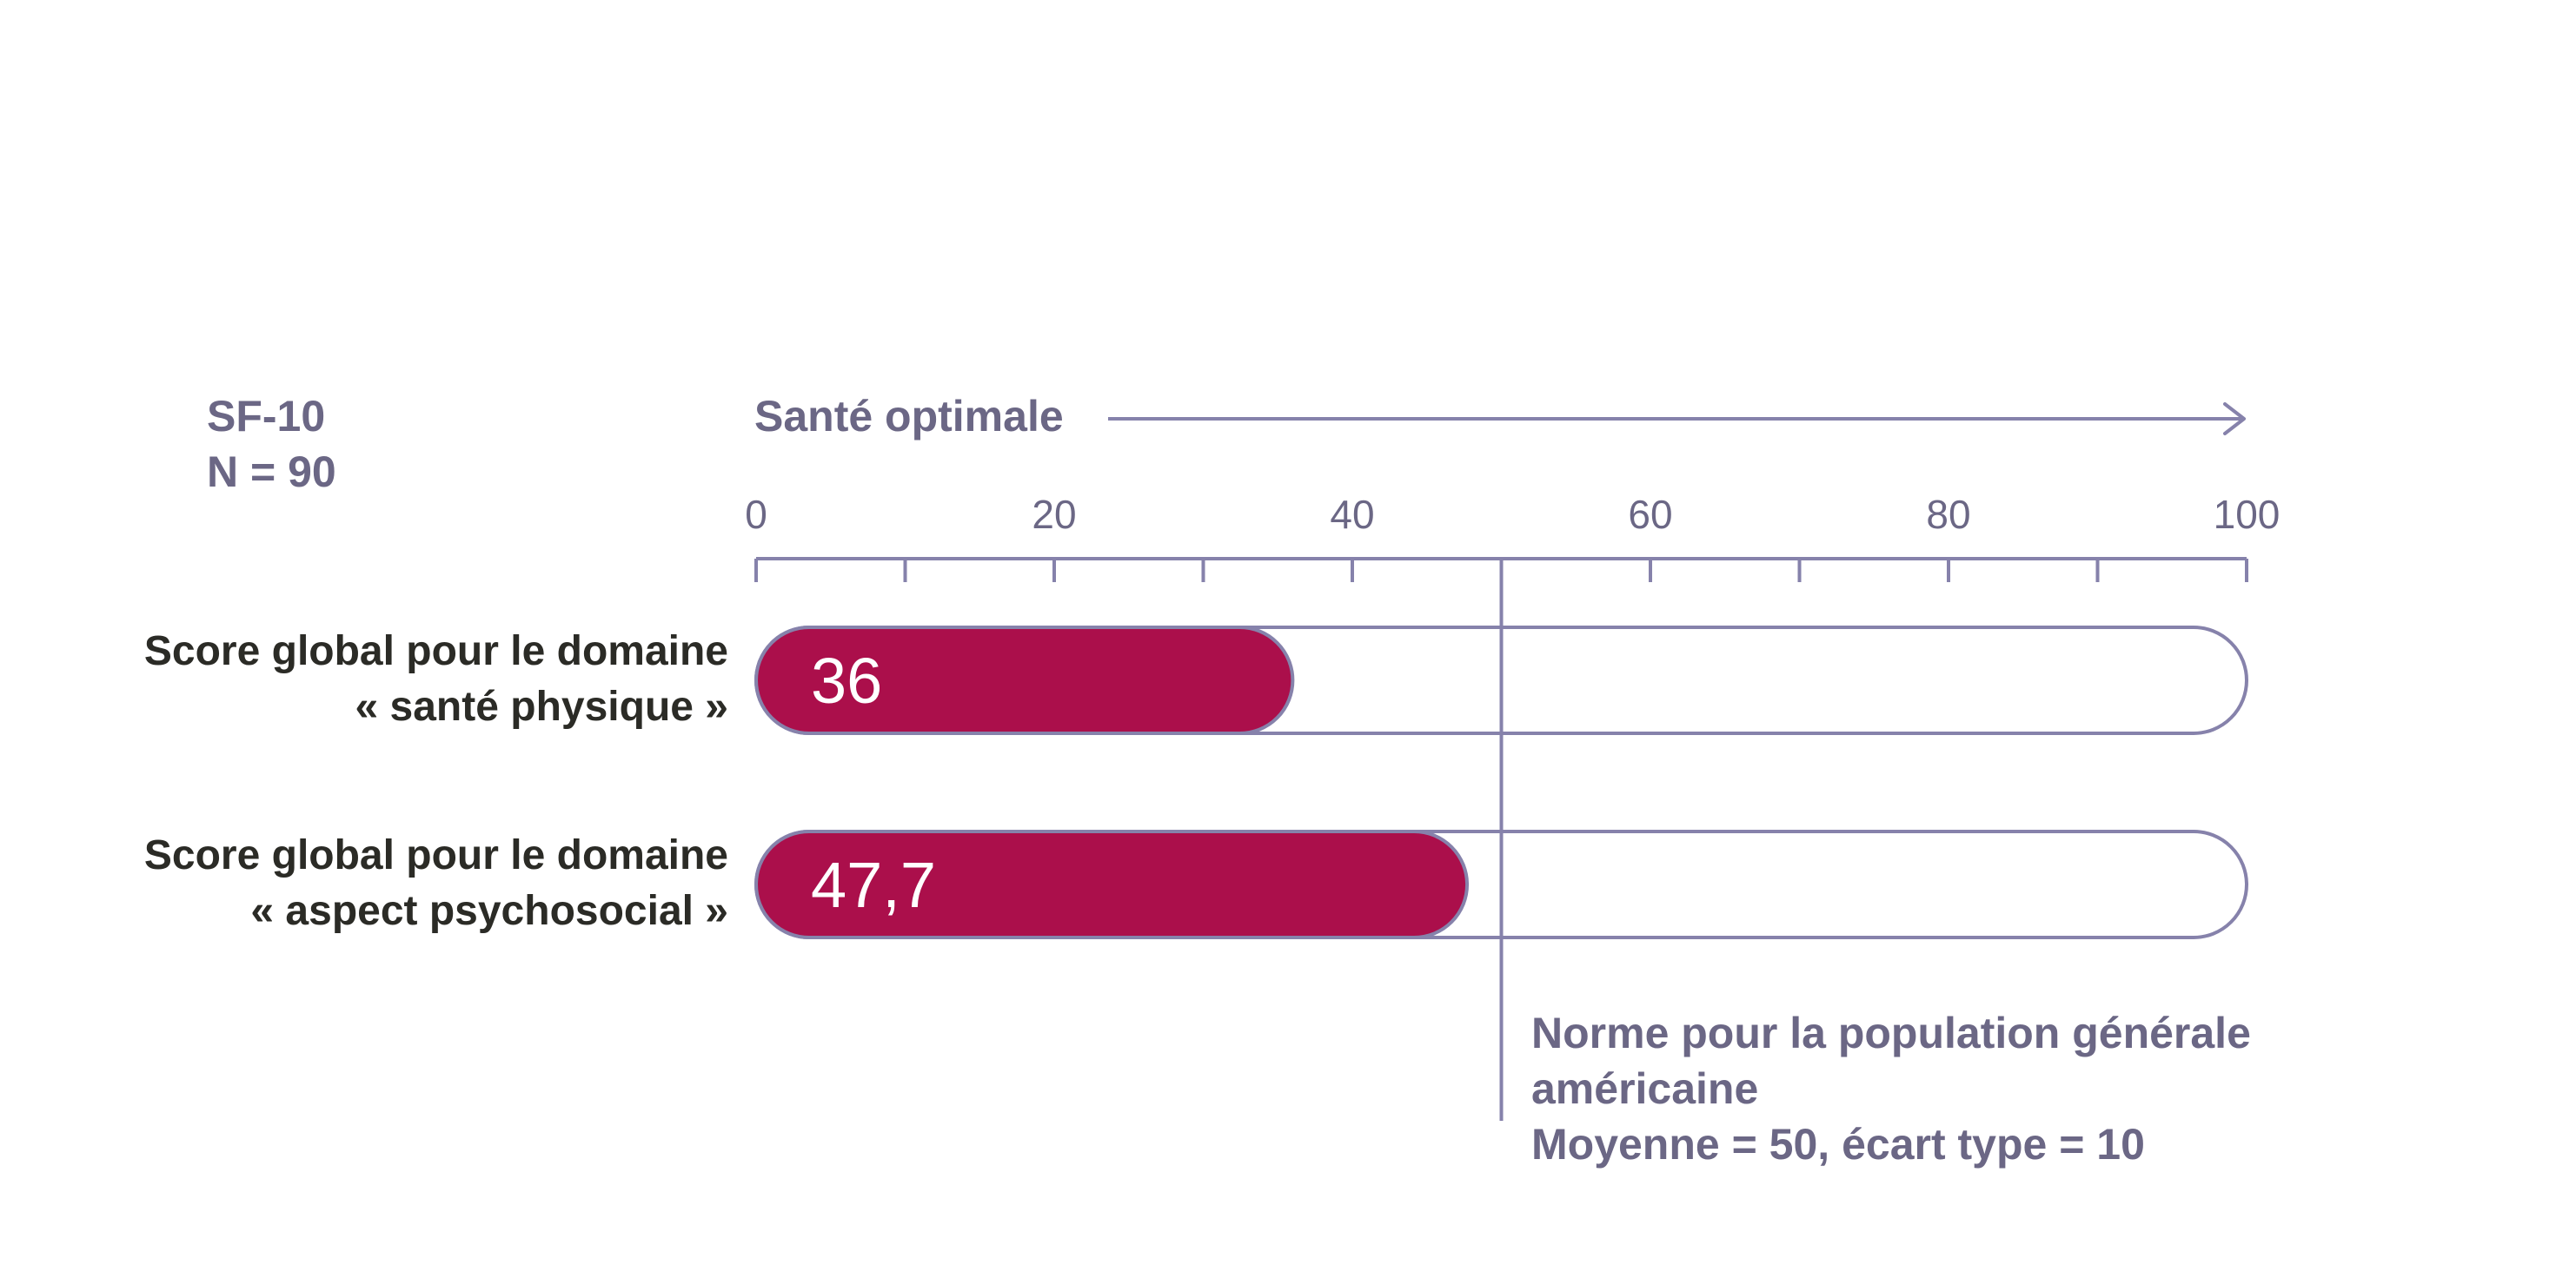  Describe the element at coordinates (846, 681) in the screenshot. I see `bar-value-label: 36` at that location.